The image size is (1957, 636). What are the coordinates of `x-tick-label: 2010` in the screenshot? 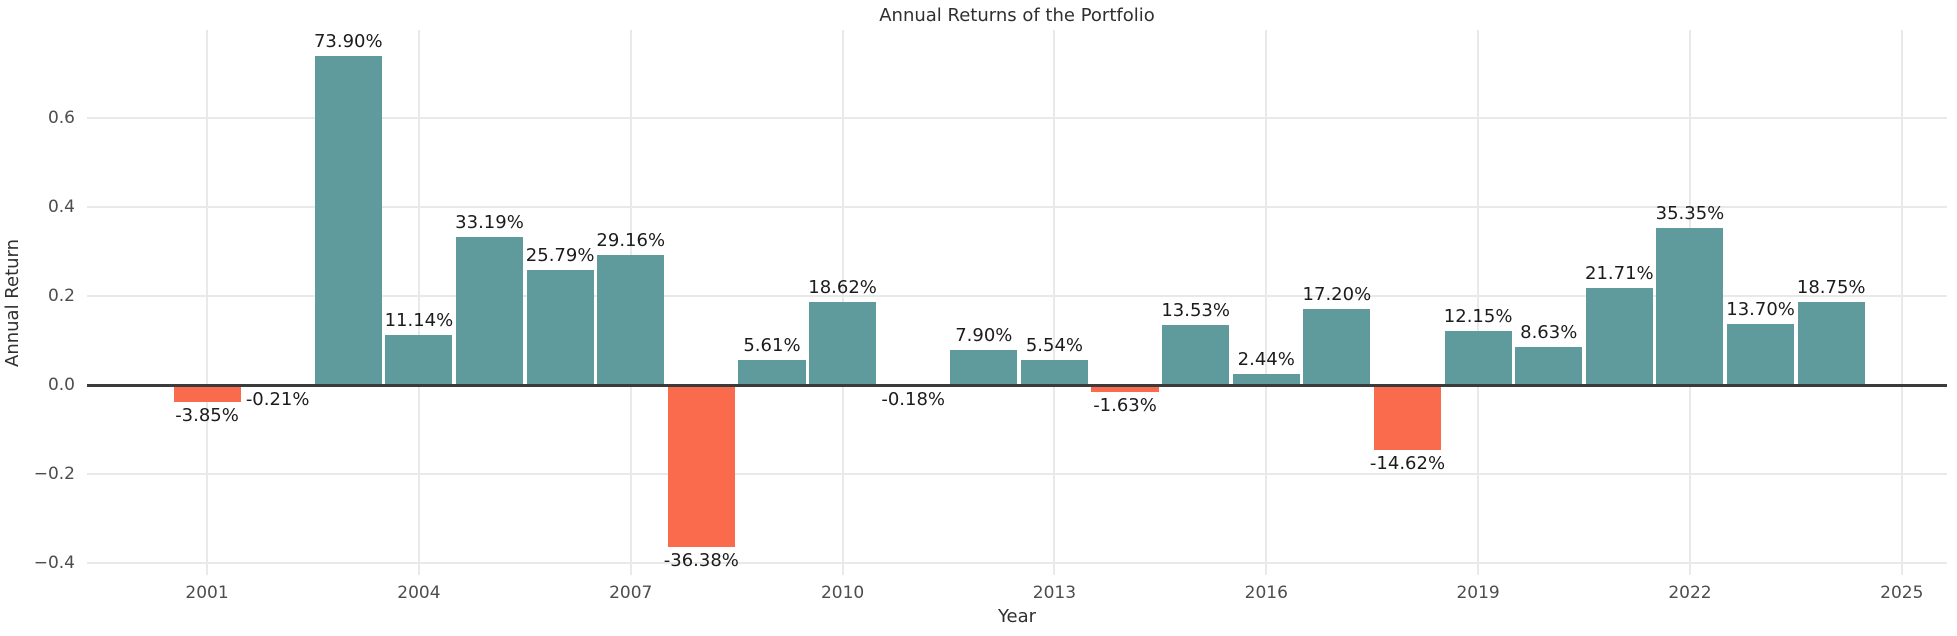 It's located at (842, 593).